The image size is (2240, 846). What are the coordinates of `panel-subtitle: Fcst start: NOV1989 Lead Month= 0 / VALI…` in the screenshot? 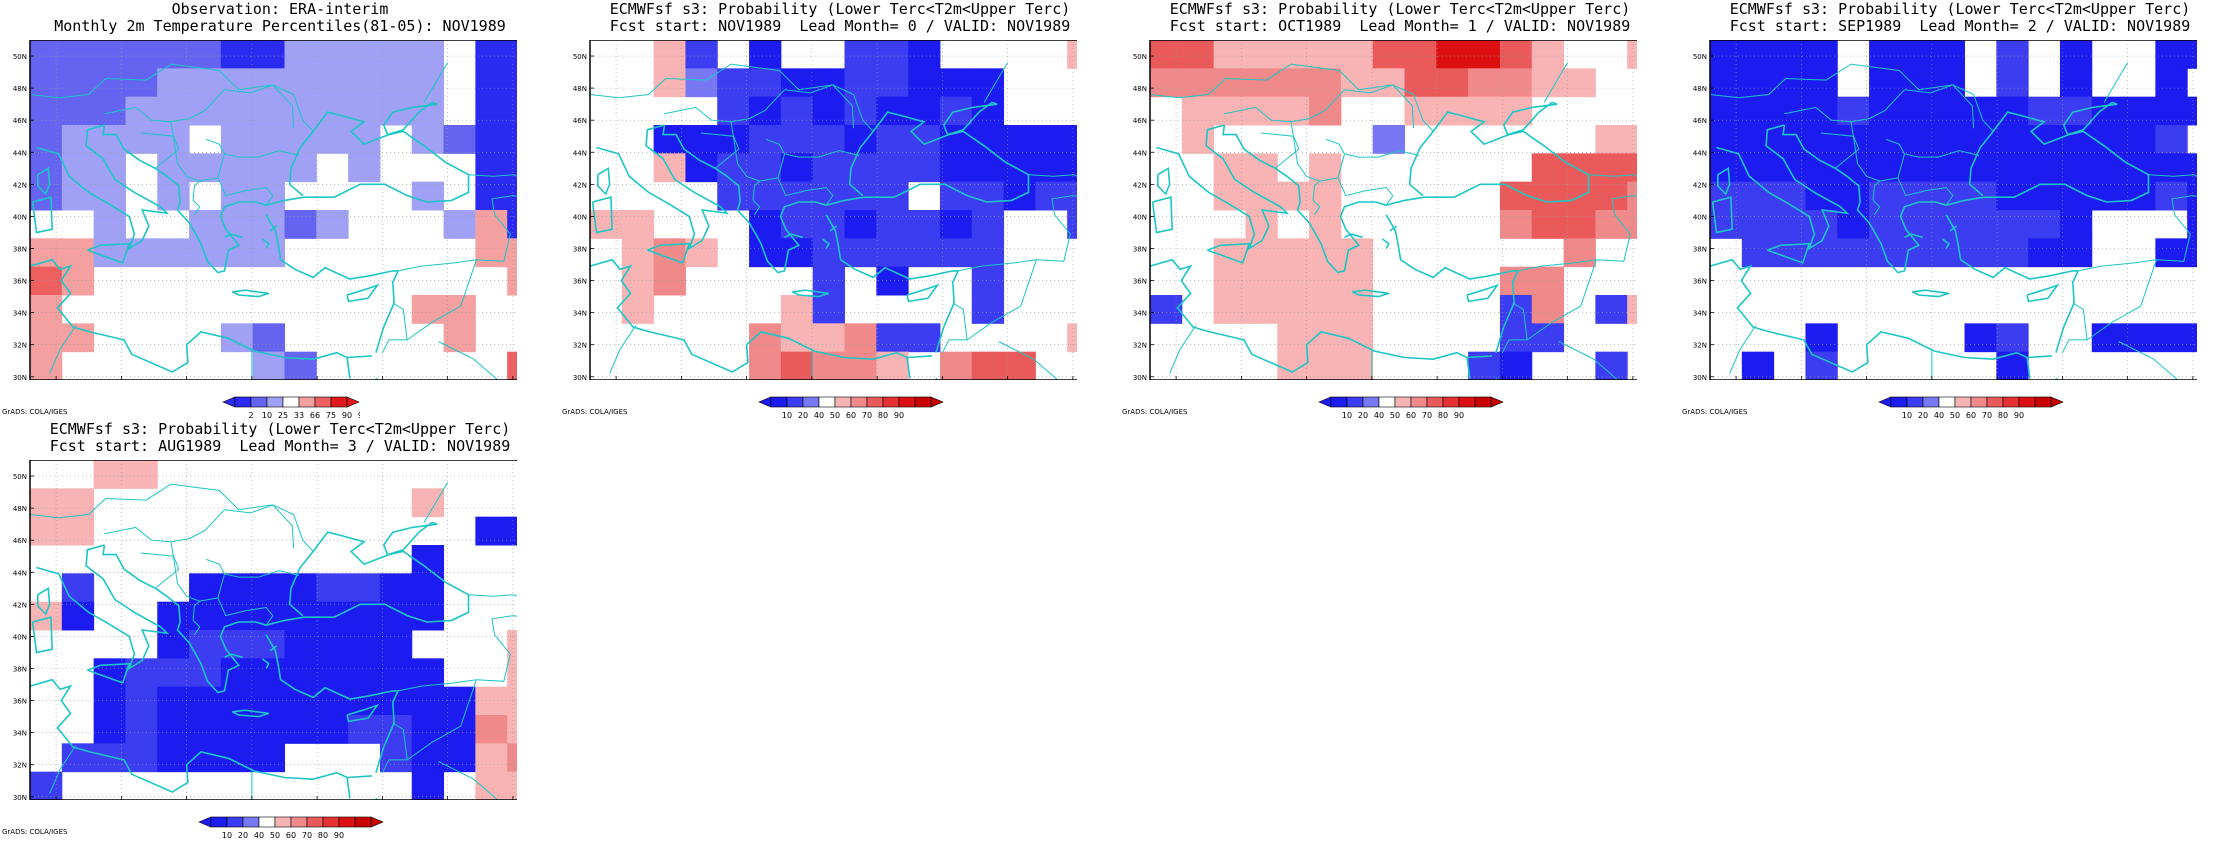 It's located at (840, 26).